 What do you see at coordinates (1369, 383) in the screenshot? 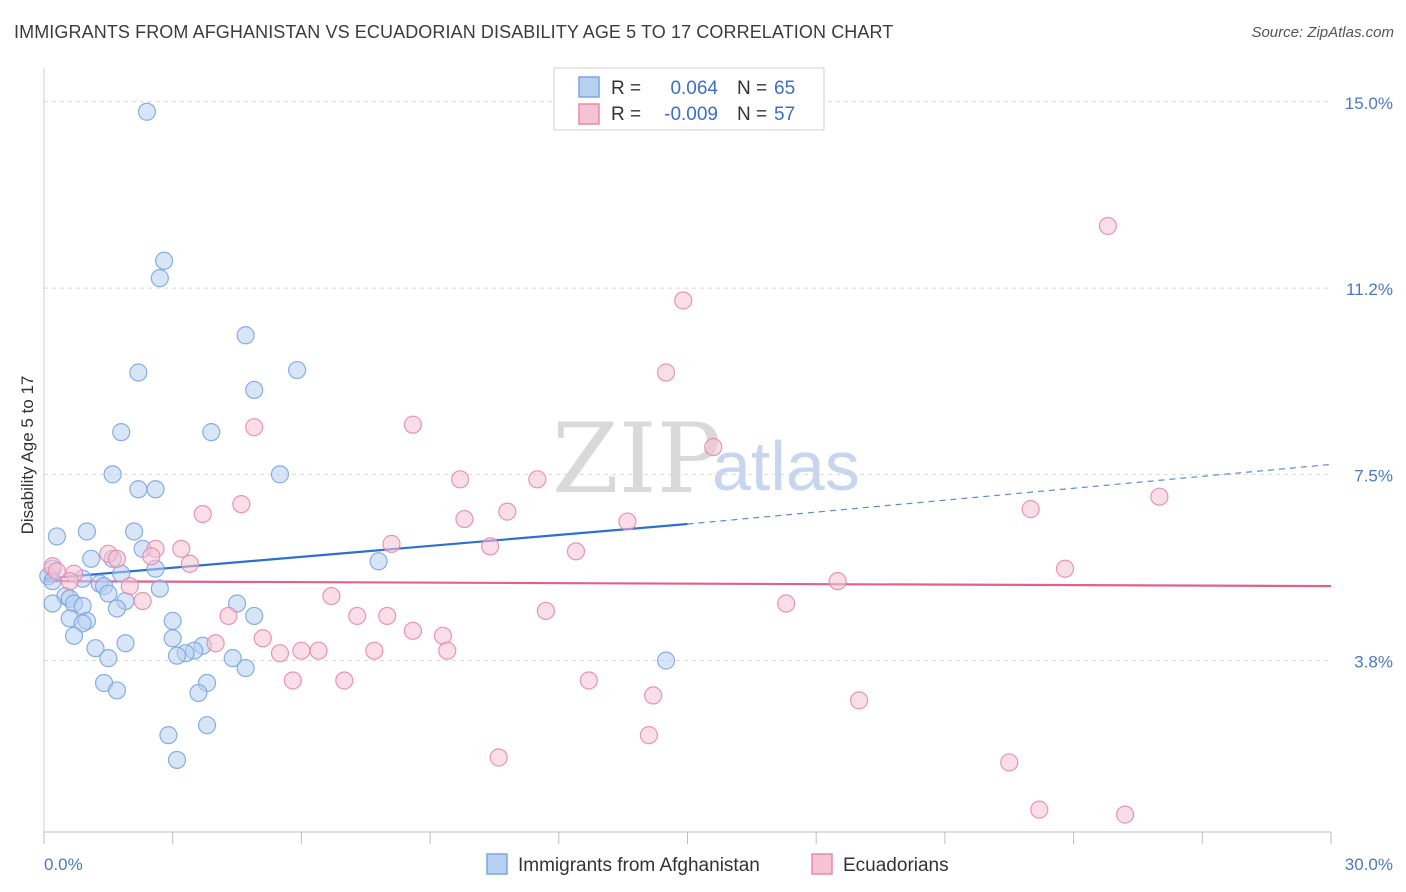
I see `y-tick-labels: 15.0% 11.2% 7.5% 3.8%` at bounding box center [1369, 383].